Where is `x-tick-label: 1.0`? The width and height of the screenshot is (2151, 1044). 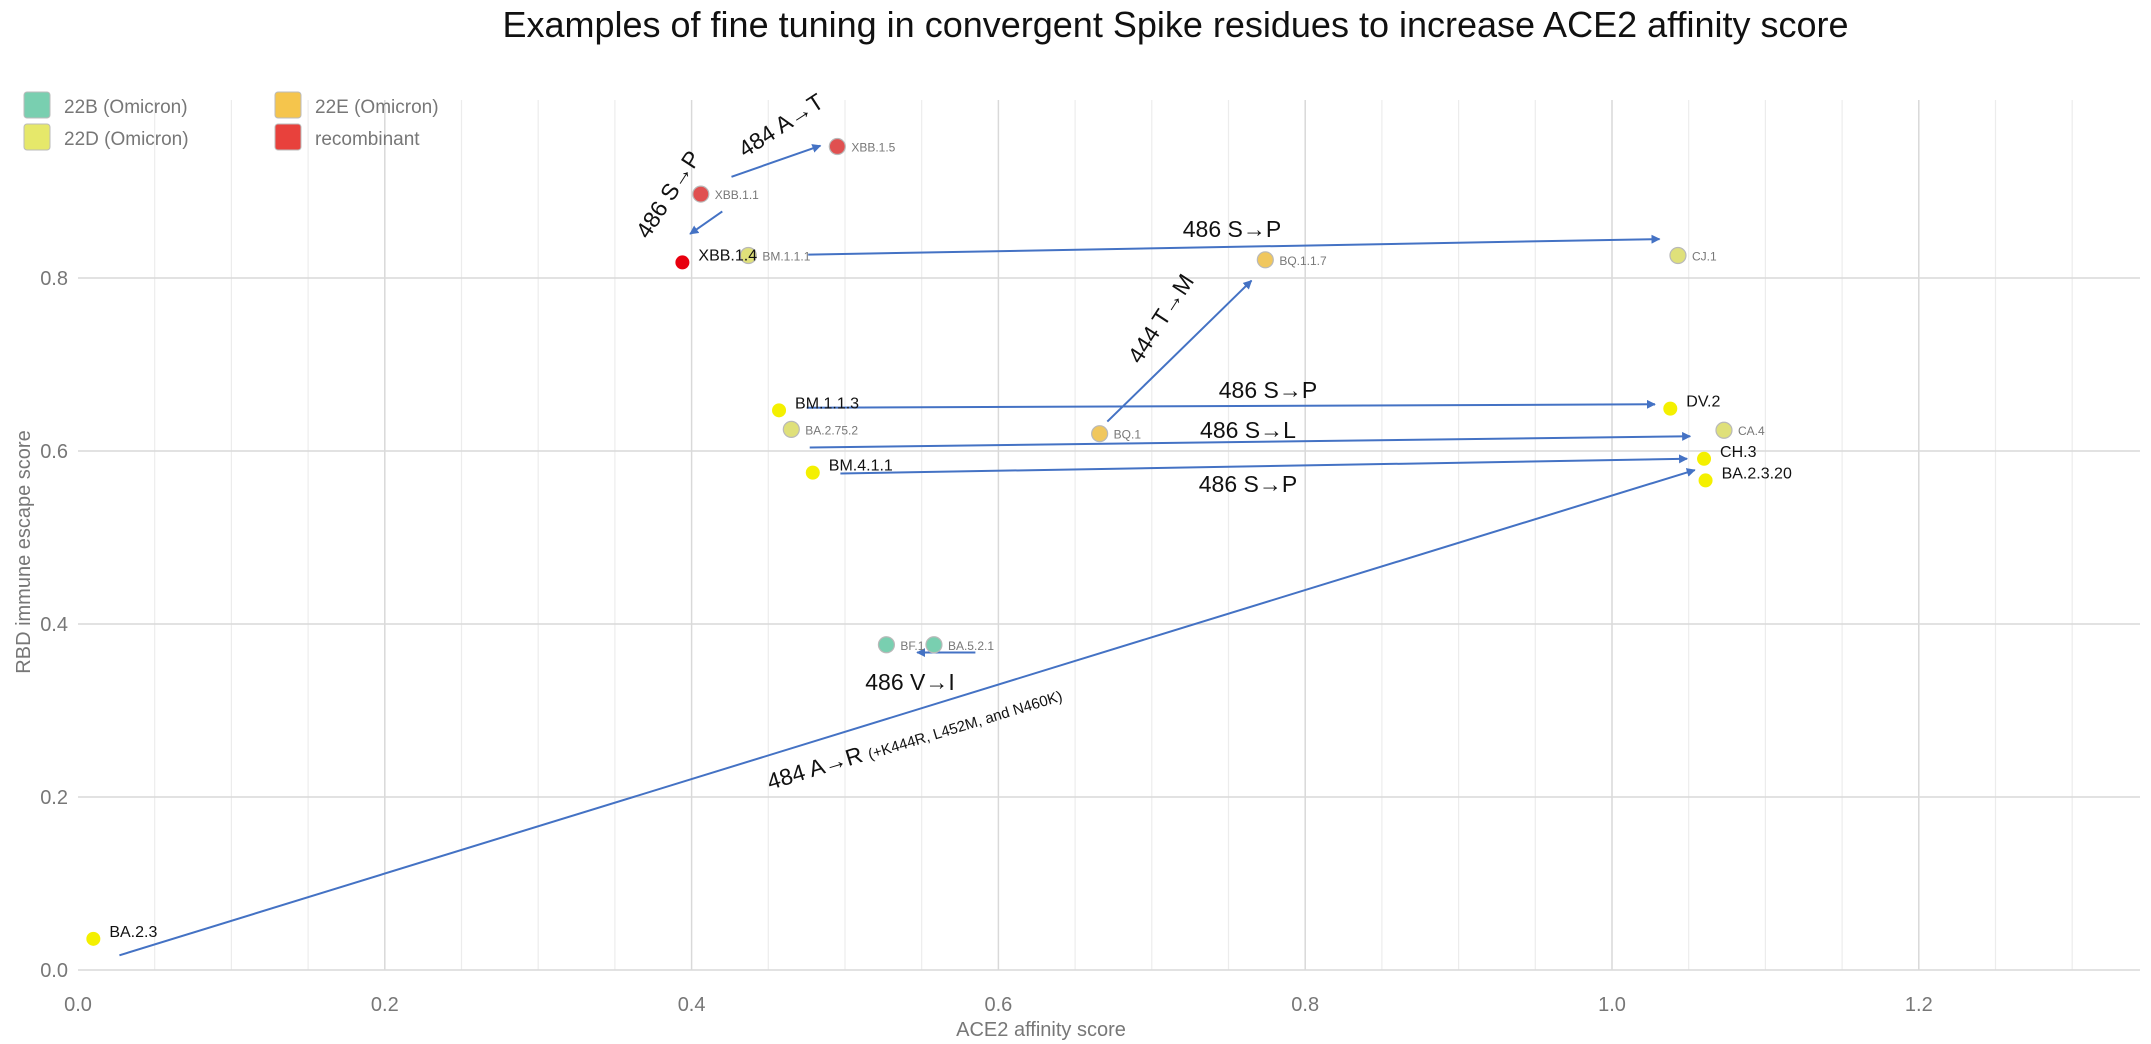
x-tick-label: 1.0 is located at coordinates (1612, 1005).